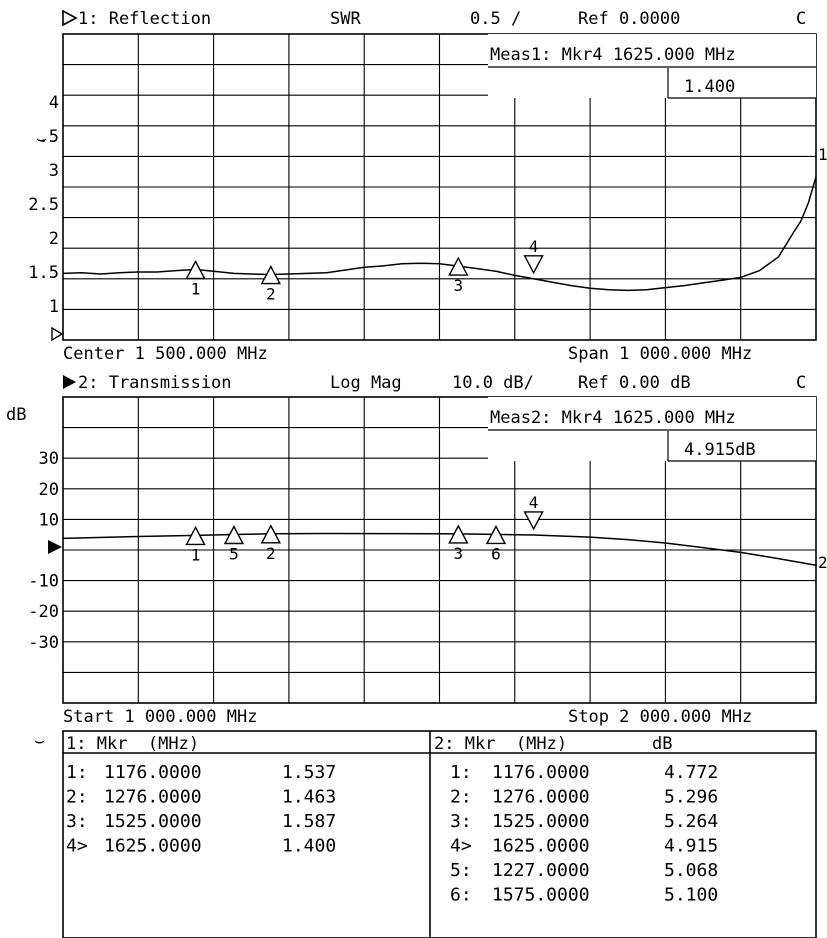 The image size is (827, 938). What do you see at coordinates (195, 278) in the screenshot?
I see `ch1-marker-1: 1` at bounding box center [195, 278].